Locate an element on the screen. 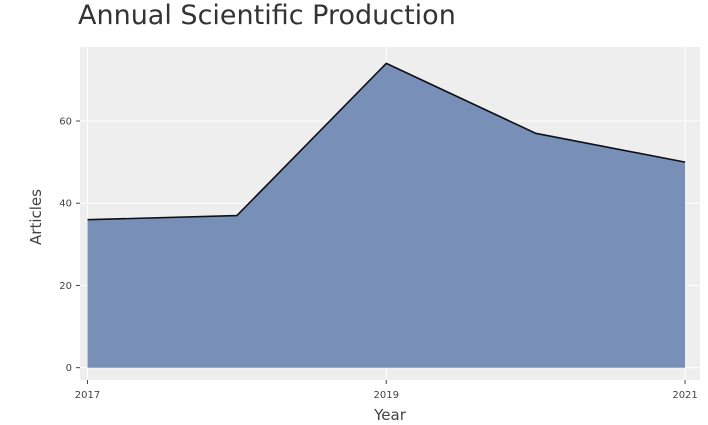  x-tick-label-2019: 2019 is located at coordinates (386, 395).